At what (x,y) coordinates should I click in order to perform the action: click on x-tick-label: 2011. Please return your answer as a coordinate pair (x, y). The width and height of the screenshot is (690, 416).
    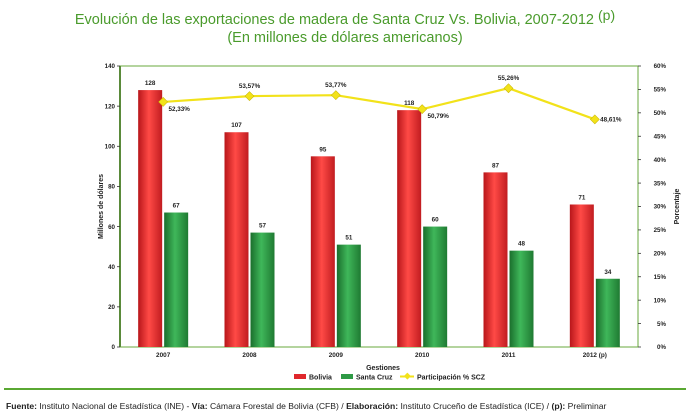
    Looking at the image, I should click on (509, 355).